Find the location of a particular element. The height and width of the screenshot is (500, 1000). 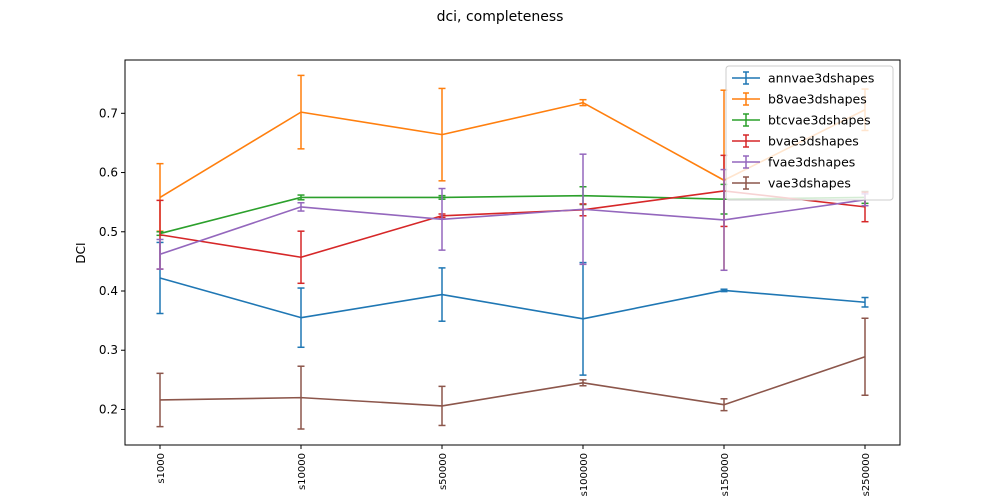

legend-label: annvae3dshapes is located at coordinates (821, 78).